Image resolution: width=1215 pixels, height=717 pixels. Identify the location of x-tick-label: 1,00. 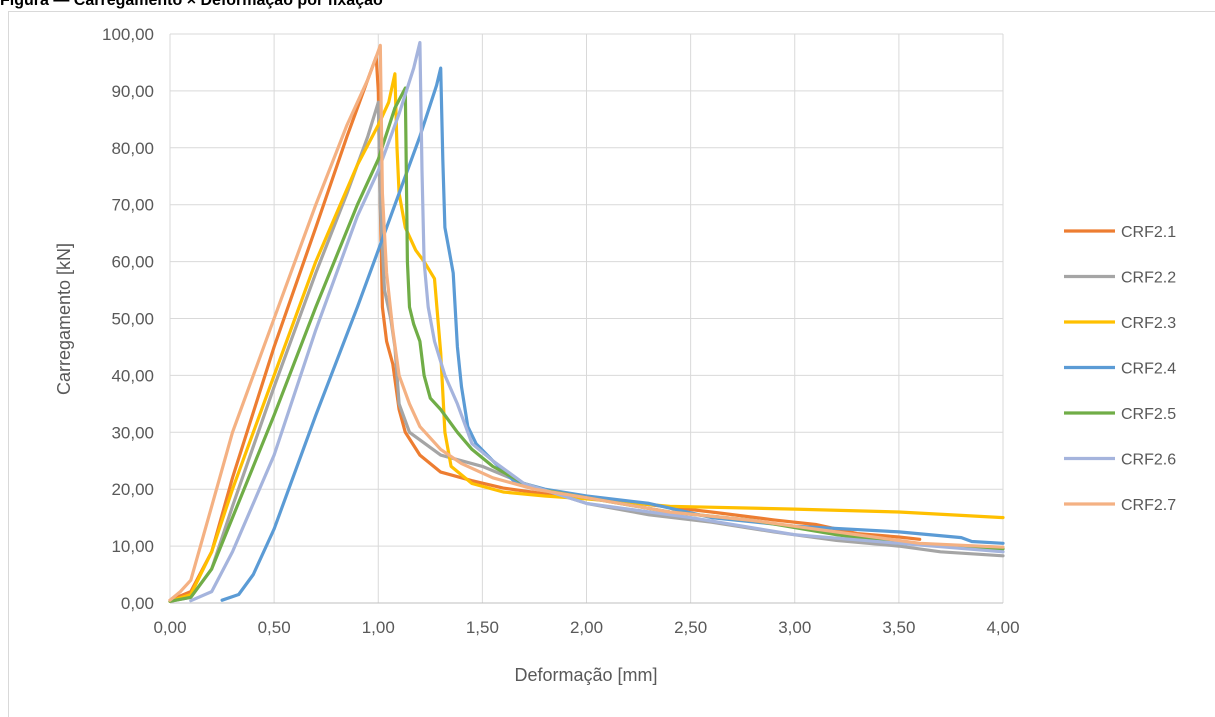
(378, 627).